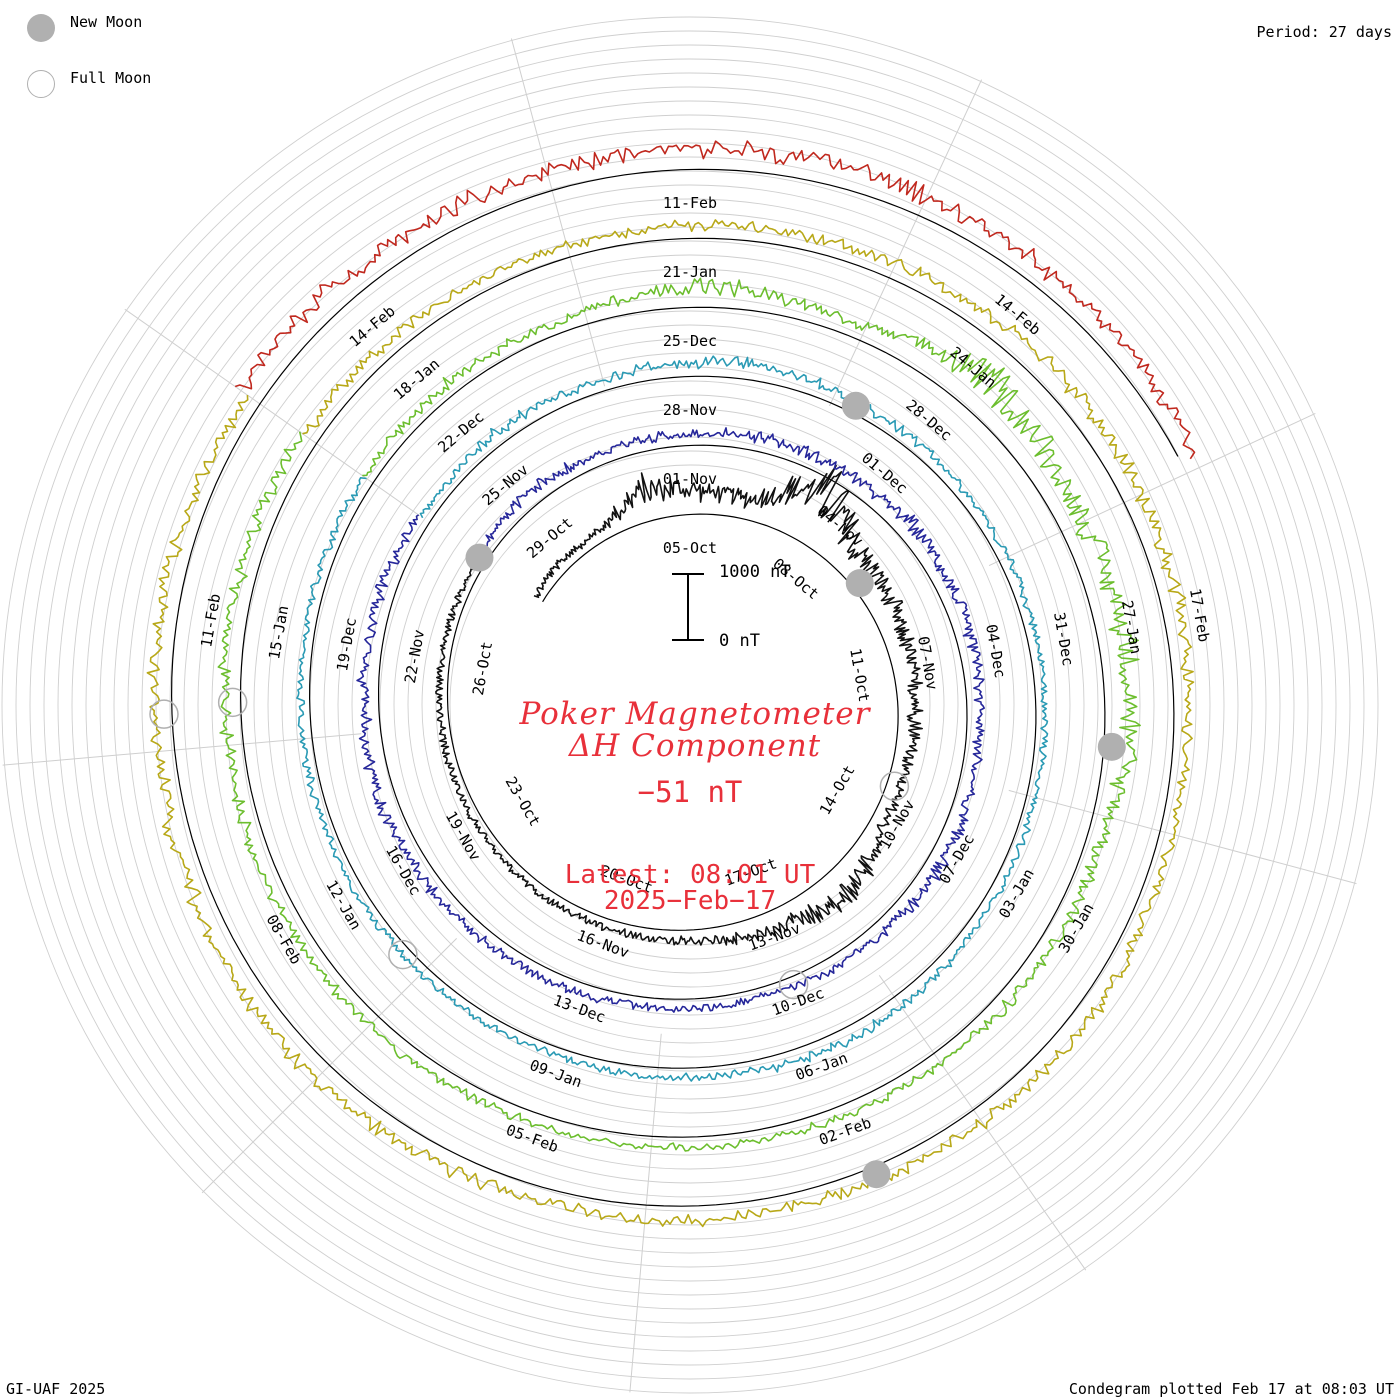  I want to click on scale-bottom-label: 0 nT, so click(739, 641).